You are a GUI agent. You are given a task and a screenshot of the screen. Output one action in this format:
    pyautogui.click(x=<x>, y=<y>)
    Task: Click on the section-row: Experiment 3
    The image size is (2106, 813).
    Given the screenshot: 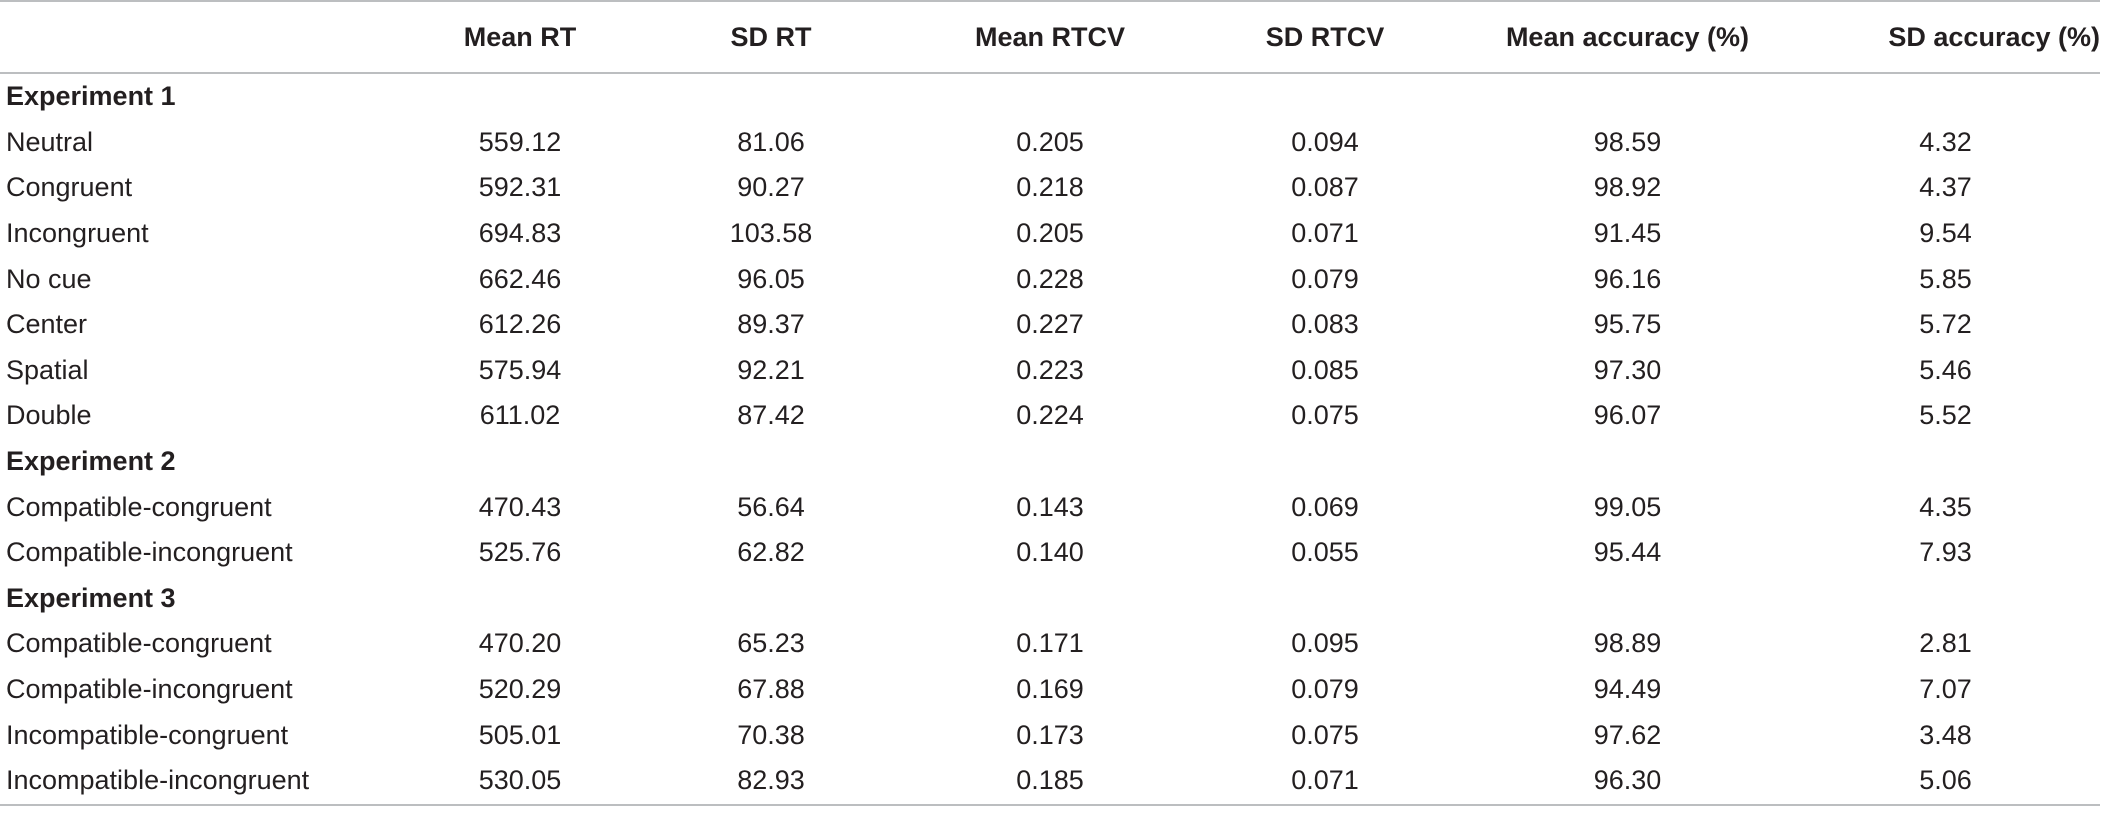 What is the action you would take?
    pyautogui.click(x=1050, y=599)
    